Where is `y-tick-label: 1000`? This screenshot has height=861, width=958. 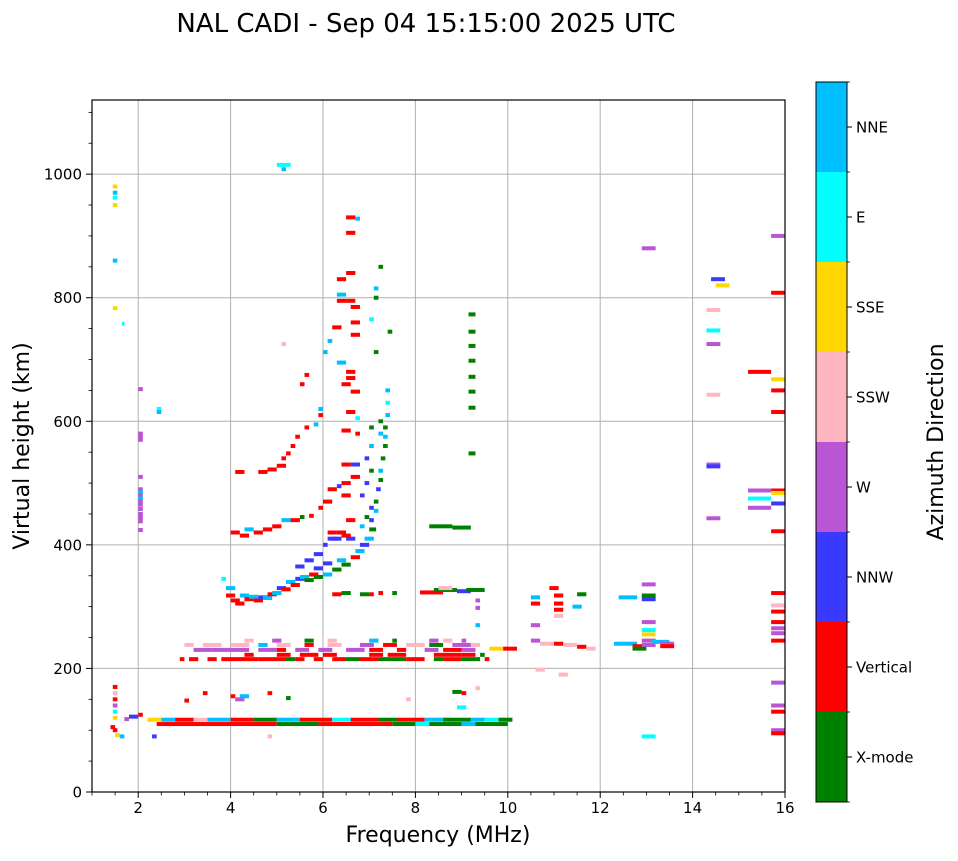 y-tick-label: 1000 is located at coordinates (63, 175).